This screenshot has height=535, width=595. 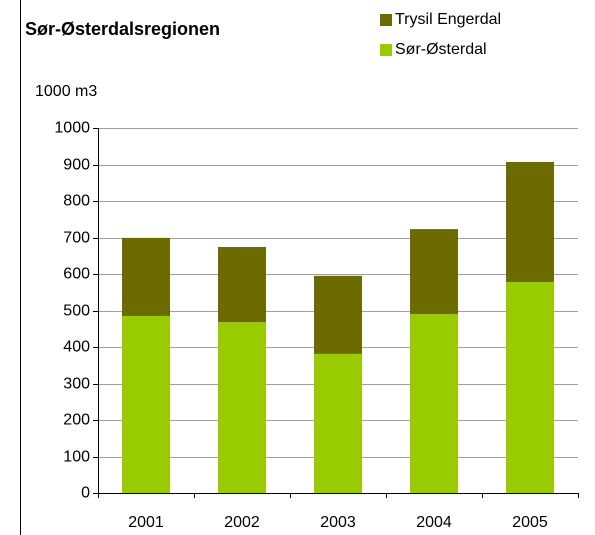 I want to click on x-tick-label: 2003, so click(x=338, y=522).